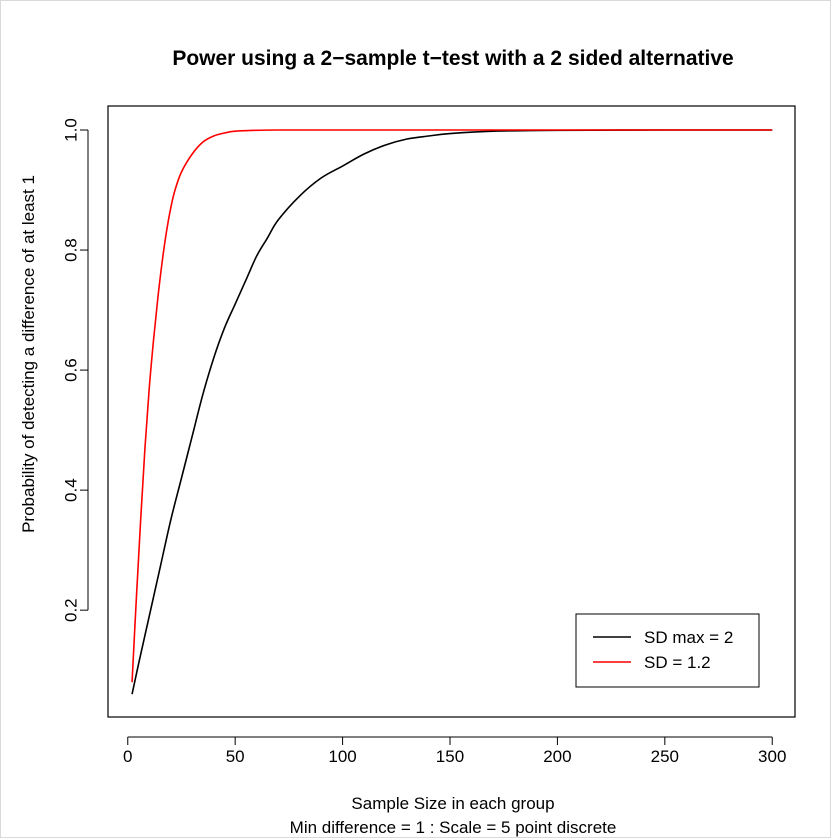 This screenshot has height=838, width=831. Describe the element at coordinates (70, 610) in the screenshot. I see `y-tick-label: 0.2` at that location.